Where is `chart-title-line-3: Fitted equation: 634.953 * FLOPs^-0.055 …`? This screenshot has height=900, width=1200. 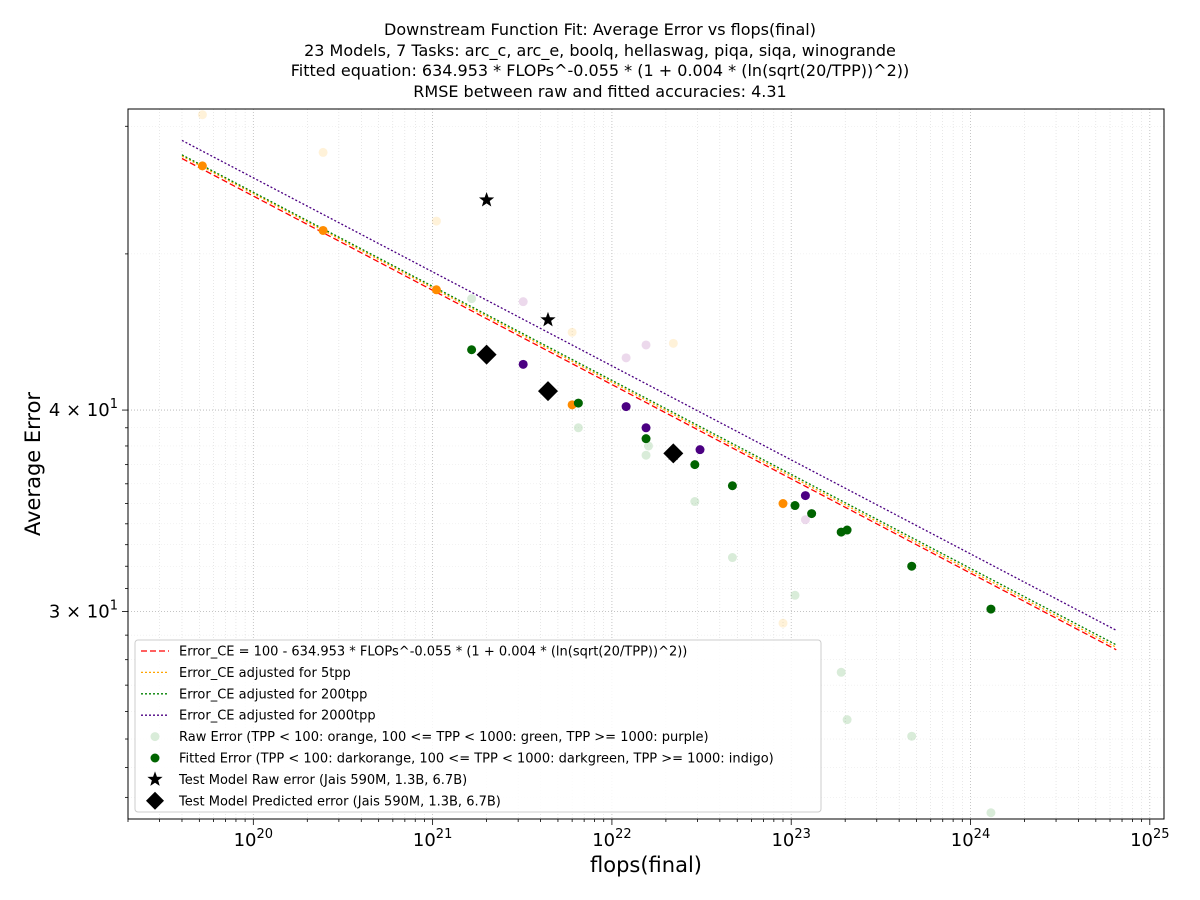 chart-title-line-3: Fitted equation: 634.953 * FLOPs^-0.055 … is located at coordinates (600, 70).